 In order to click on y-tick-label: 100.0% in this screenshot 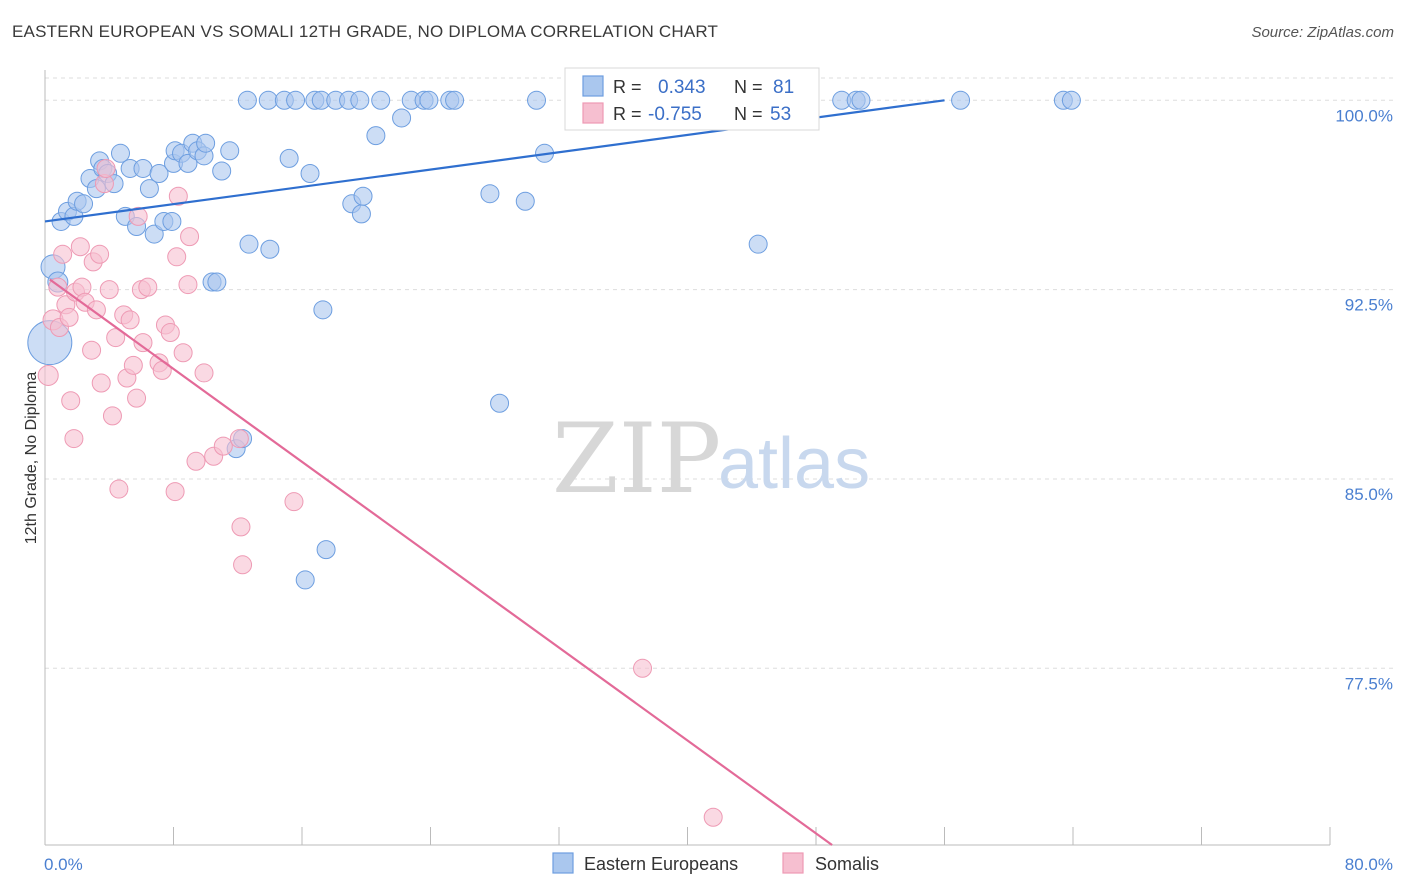, I will do `click(1364, 115)`.